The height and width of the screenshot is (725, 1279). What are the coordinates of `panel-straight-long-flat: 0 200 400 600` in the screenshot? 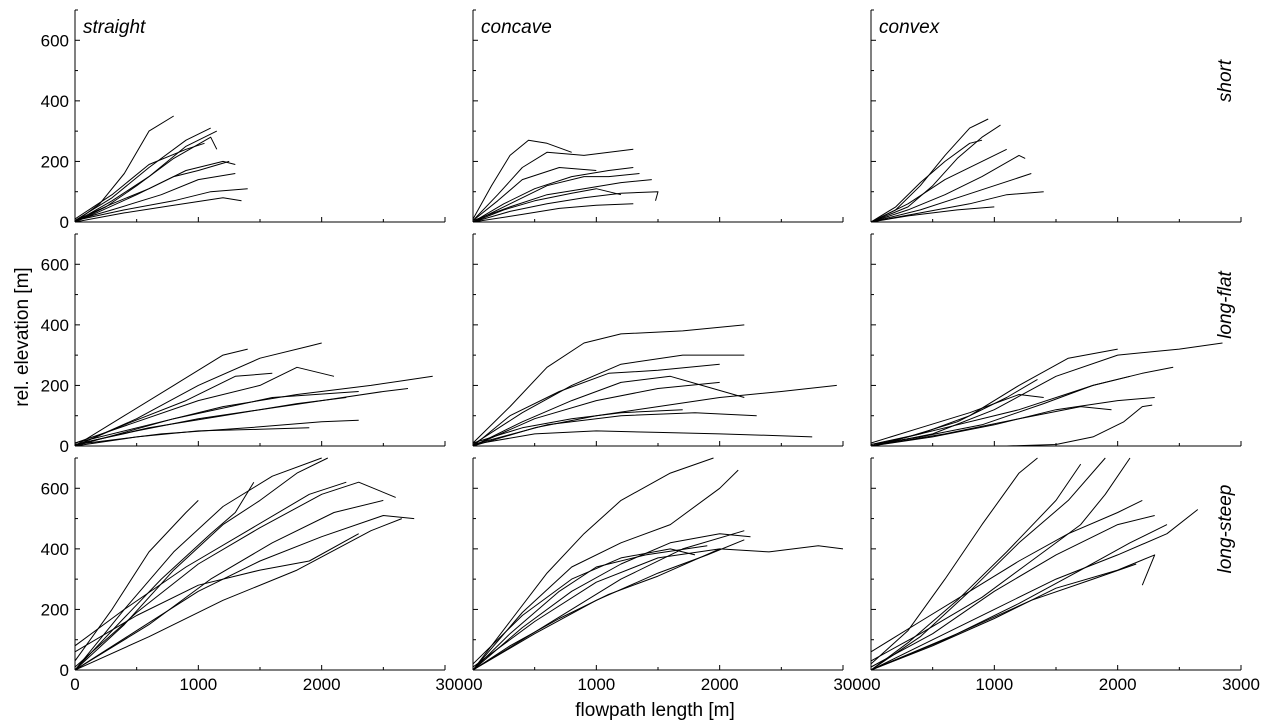 It's located at (243, 344).